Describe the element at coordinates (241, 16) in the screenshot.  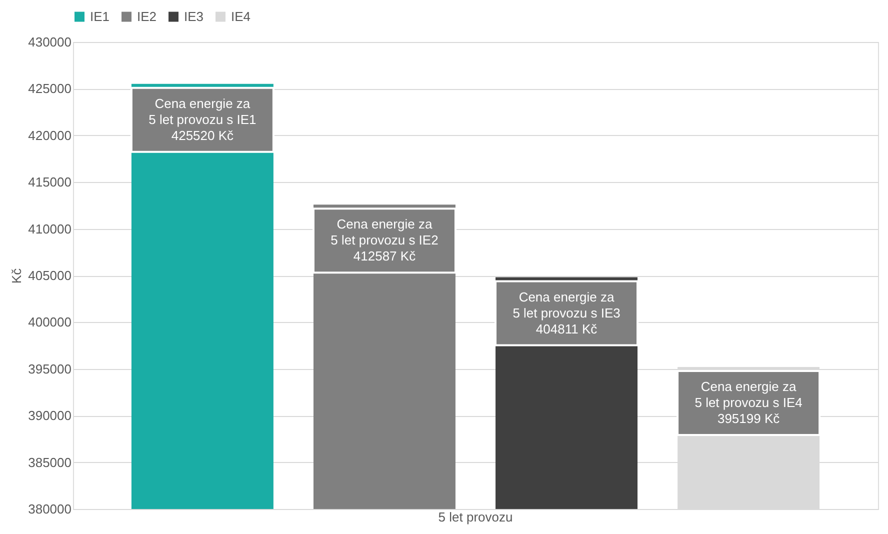
I see `legend-label: IE4` at that location.